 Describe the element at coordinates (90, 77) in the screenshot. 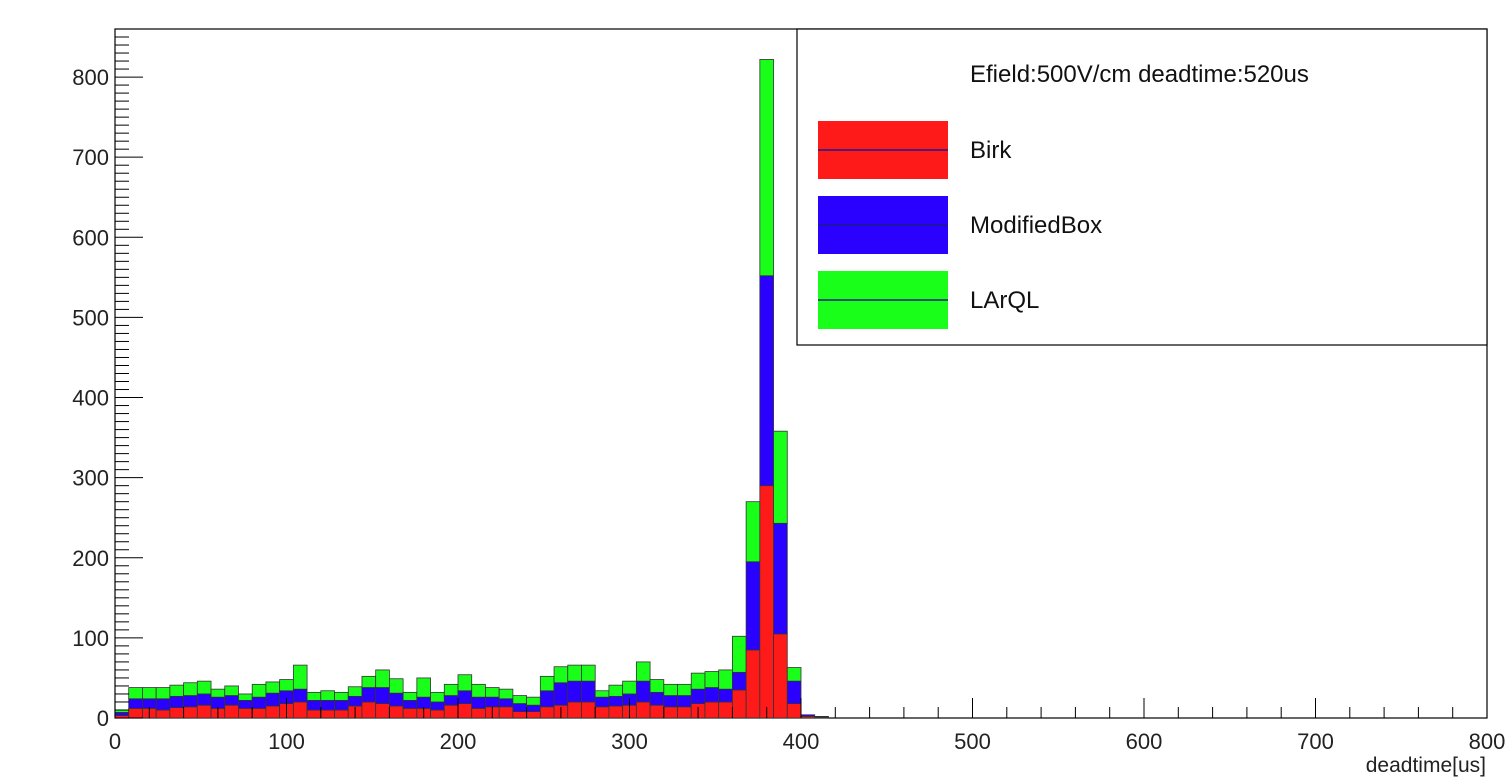

I see `y-tick-label: 800` at that location.